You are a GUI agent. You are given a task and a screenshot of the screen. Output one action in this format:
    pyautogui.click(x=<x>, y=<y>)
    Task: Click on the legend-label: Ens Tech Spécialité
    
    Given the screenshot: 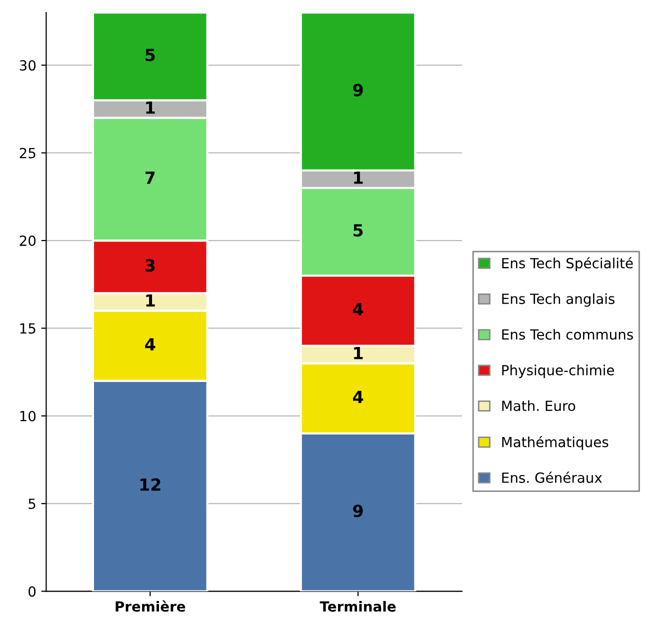 What is the action you would take?
    pyautogui.click(x=567, y=264)
    